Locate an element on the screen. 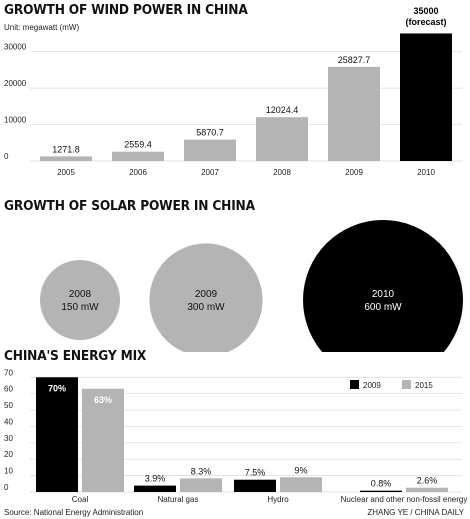  solar-bubble-year: 2008 is located at coordinates (80, 294).